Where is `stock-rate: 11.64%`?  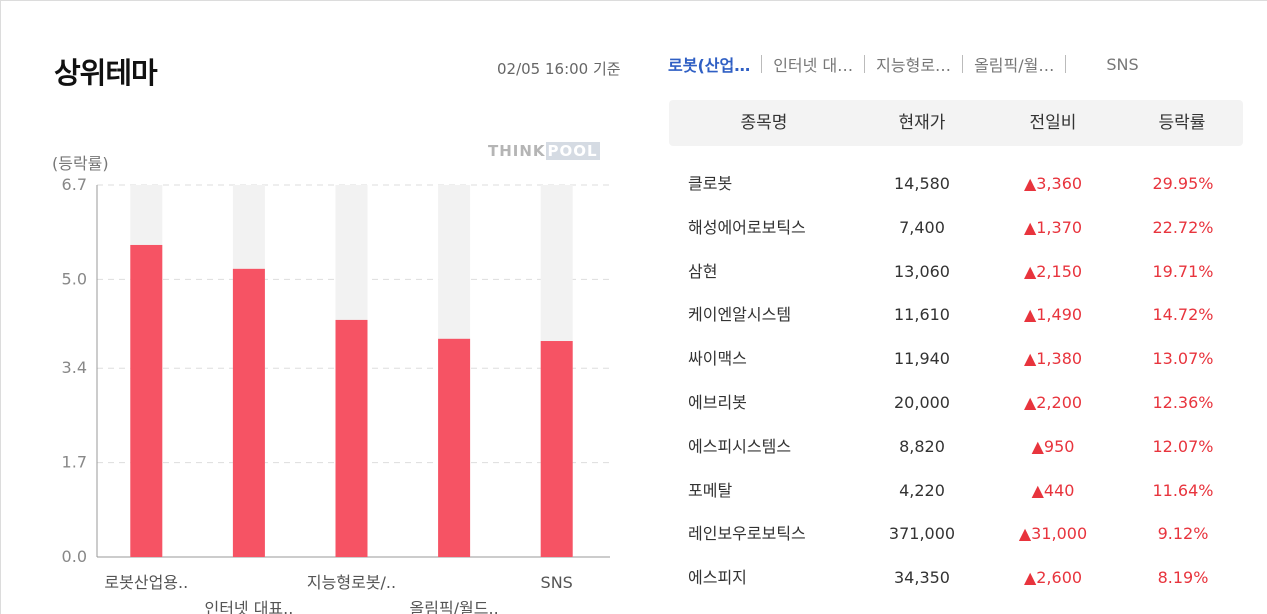
stock-rate: 11.64% is located at coordinates (1183, 490).